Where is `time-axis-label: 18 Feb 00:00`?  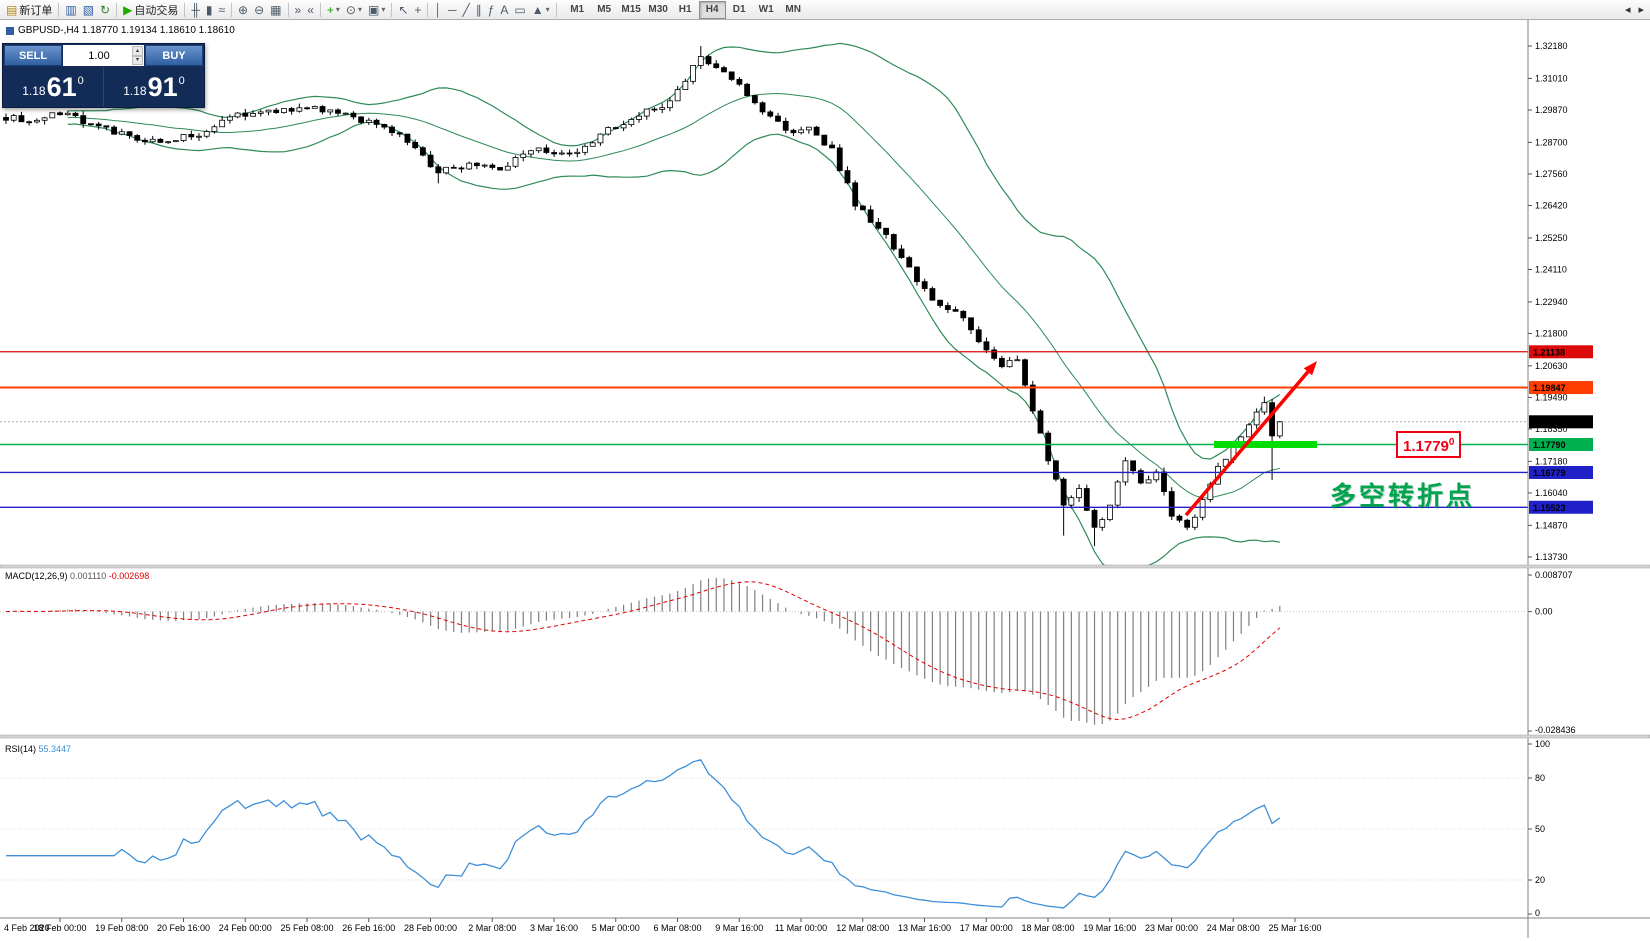
time-axis-label: 18 Feb 00:00 is located at coordinates (59, 928).